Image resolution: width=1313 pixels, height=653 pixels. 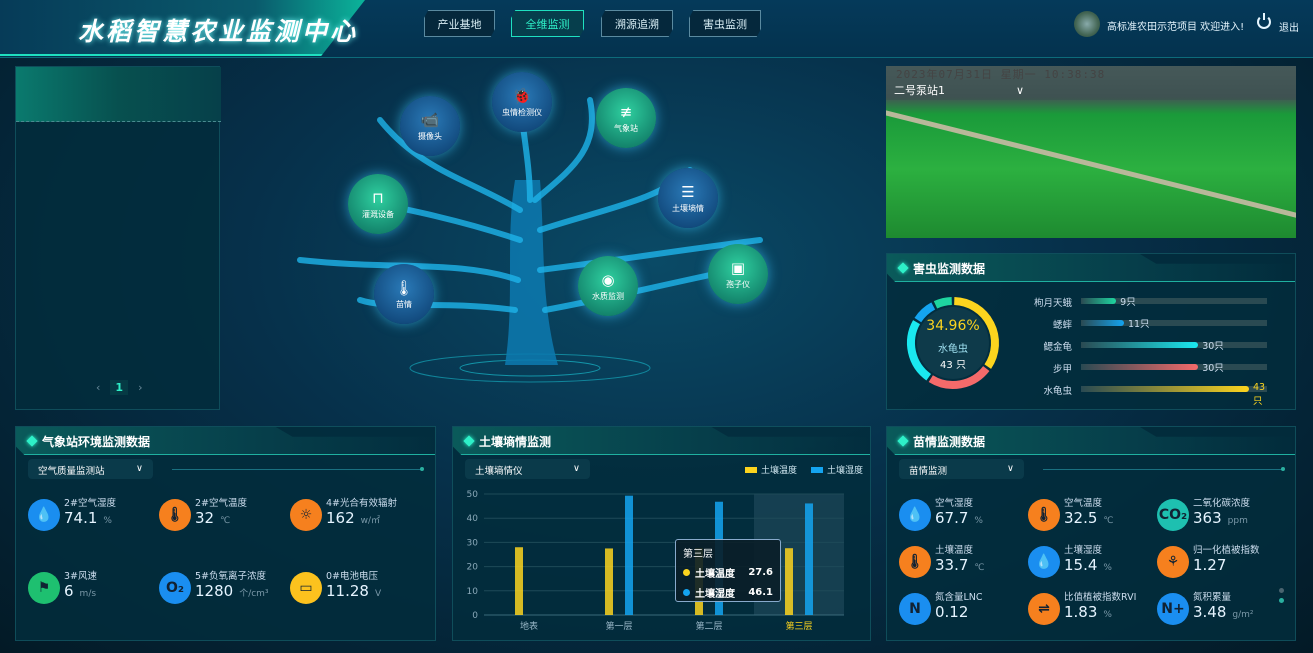 I want to click on seedling-select: 苗情监测 ∨, so click(x=961, y=469).